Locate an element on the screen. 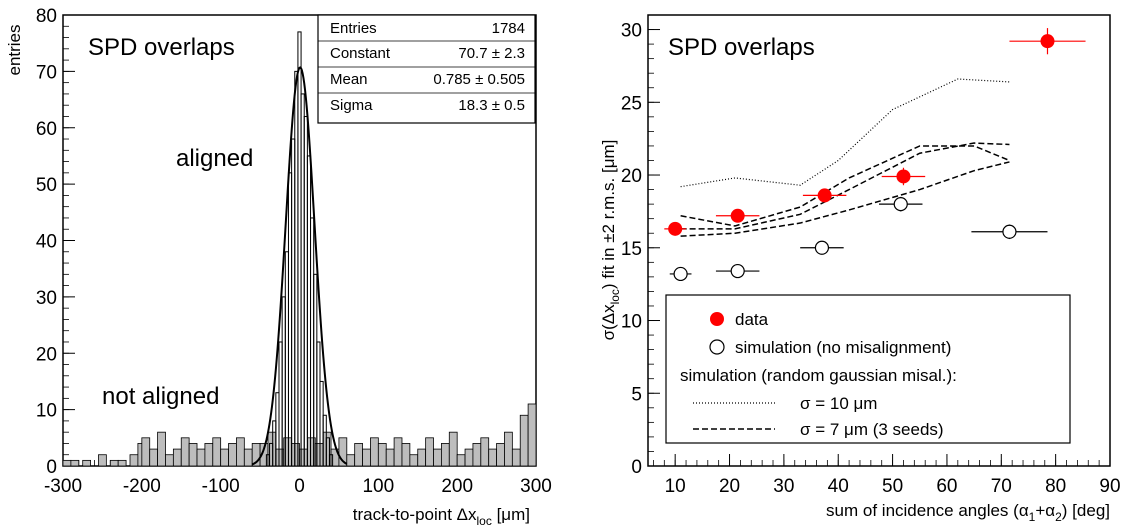 The width and height of the screenshot is (1132, 525). stats-box-frame is located at coordinates (426, 69).